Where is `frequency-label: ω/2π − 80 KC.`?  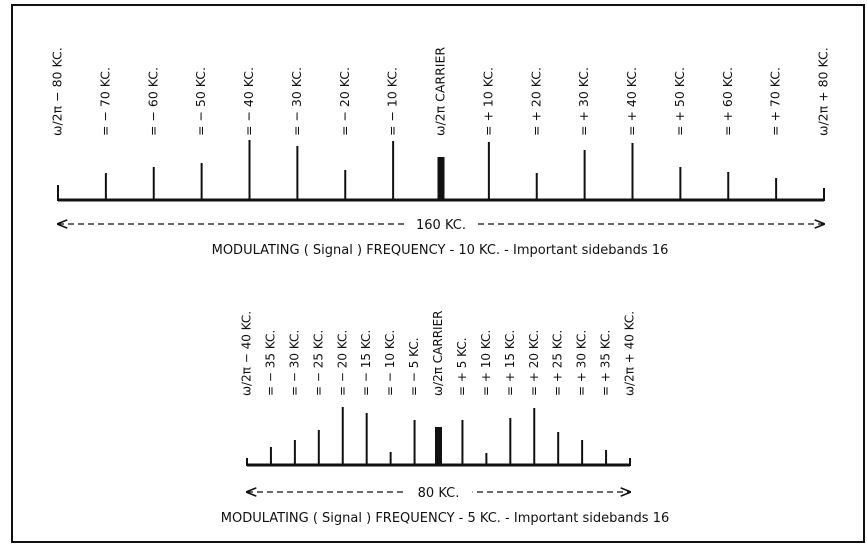 frequency-label: ω/2π − 80 KC. is located at coordinates (57, 91).